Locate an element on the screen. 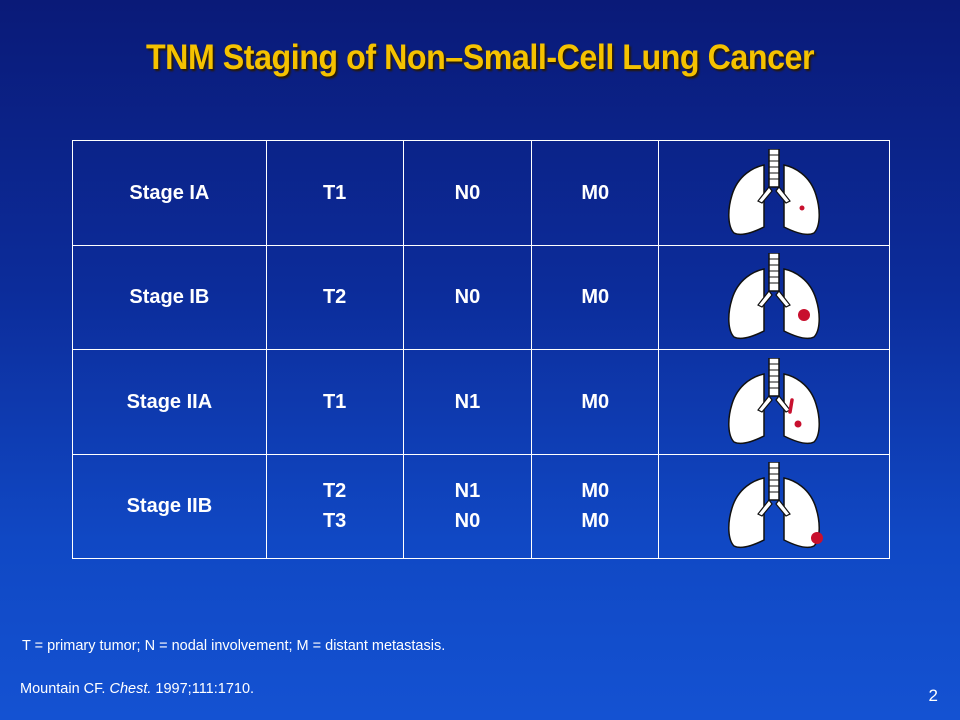  reference-authors: Mountain CF. is located at coordinates (65, 689).